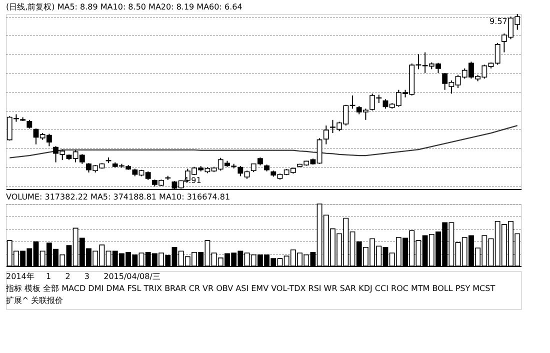  Describe the element at coordinates (250, 288) in the screenshot. I see `text: 指标 模板 全部 MACD DMI DMA FSL TRIX BRAR CR VR OBV ASI EMV VOL-TDX RSI WR SAR KDJ CCI ROC MTM BOLL PSY MCST` at that location.